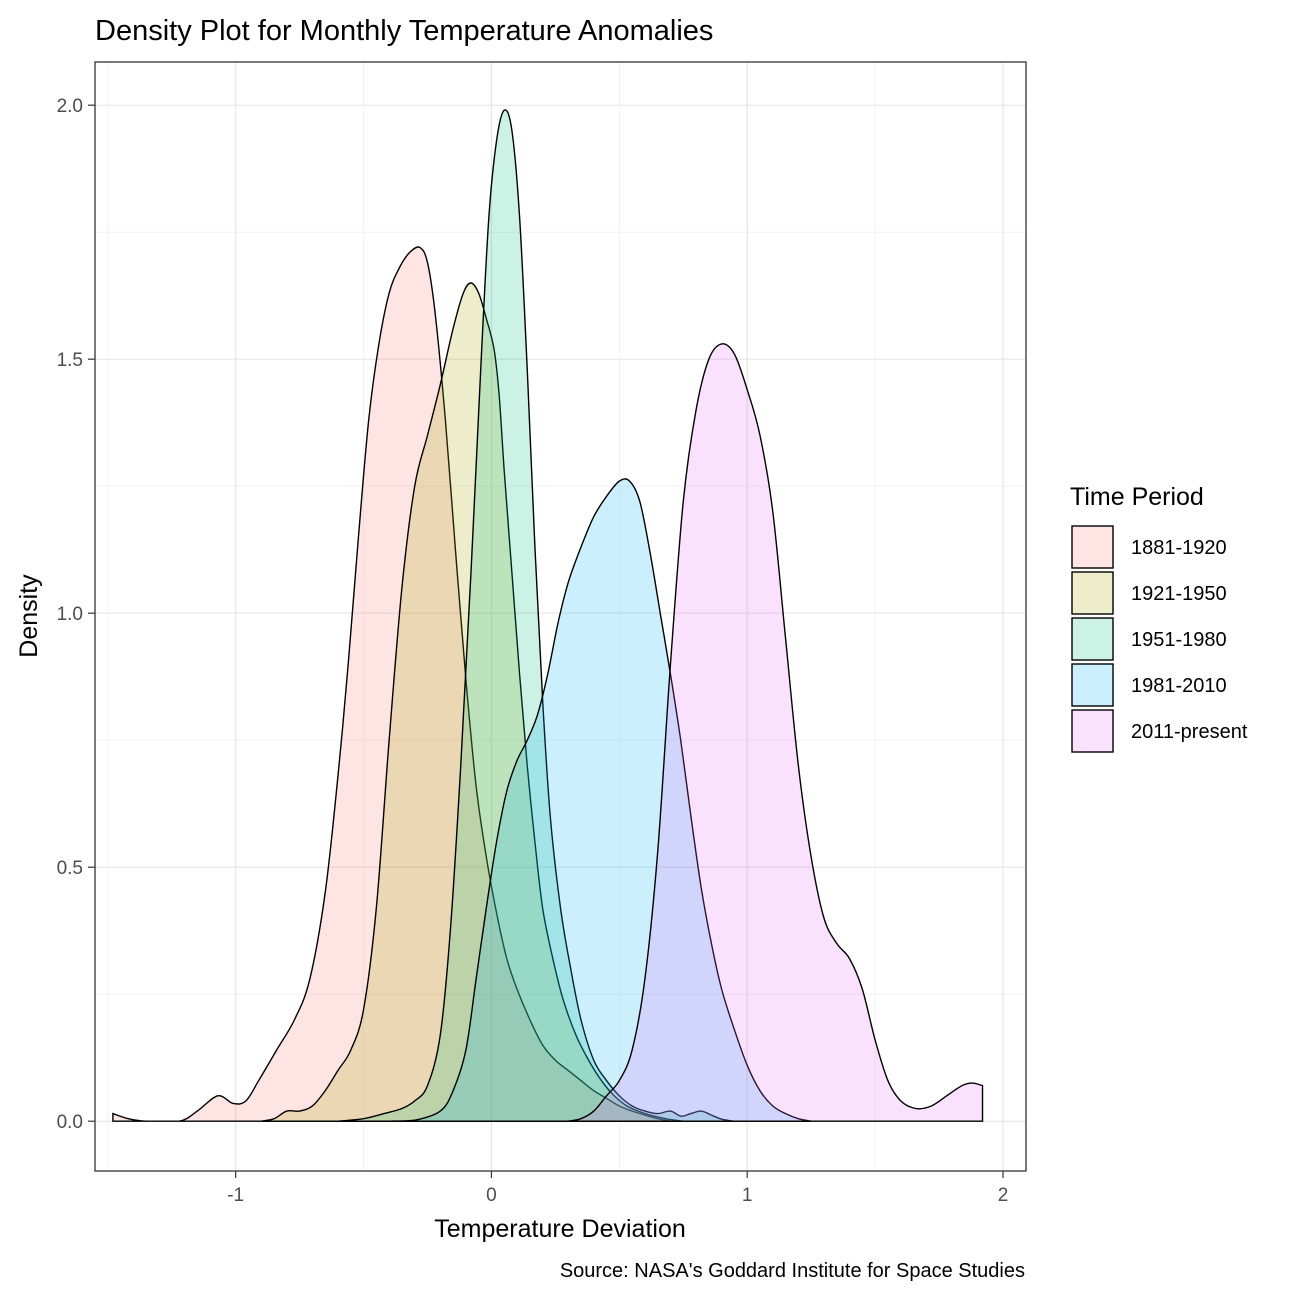 Image resolution: width=1296 pixels, height=1301 pixels. What do you see at coordinates (70, 868) in the screenshot?
I see `y-tick-label: 0.5` at bounding box center [70, 868].